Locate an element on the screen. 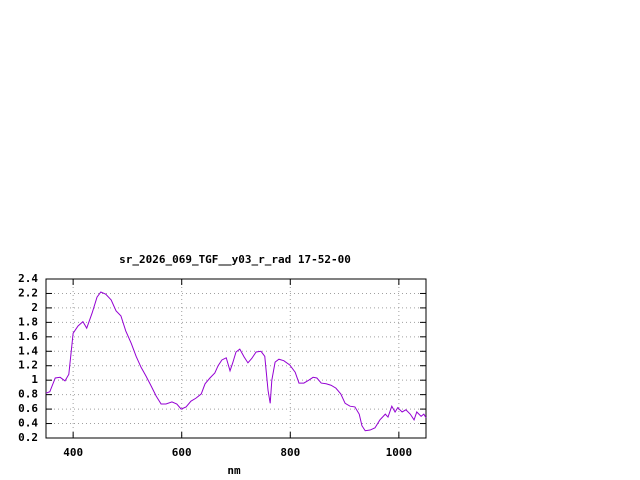  y-tick-label: 0.8 is located at coordinates (28, 394).